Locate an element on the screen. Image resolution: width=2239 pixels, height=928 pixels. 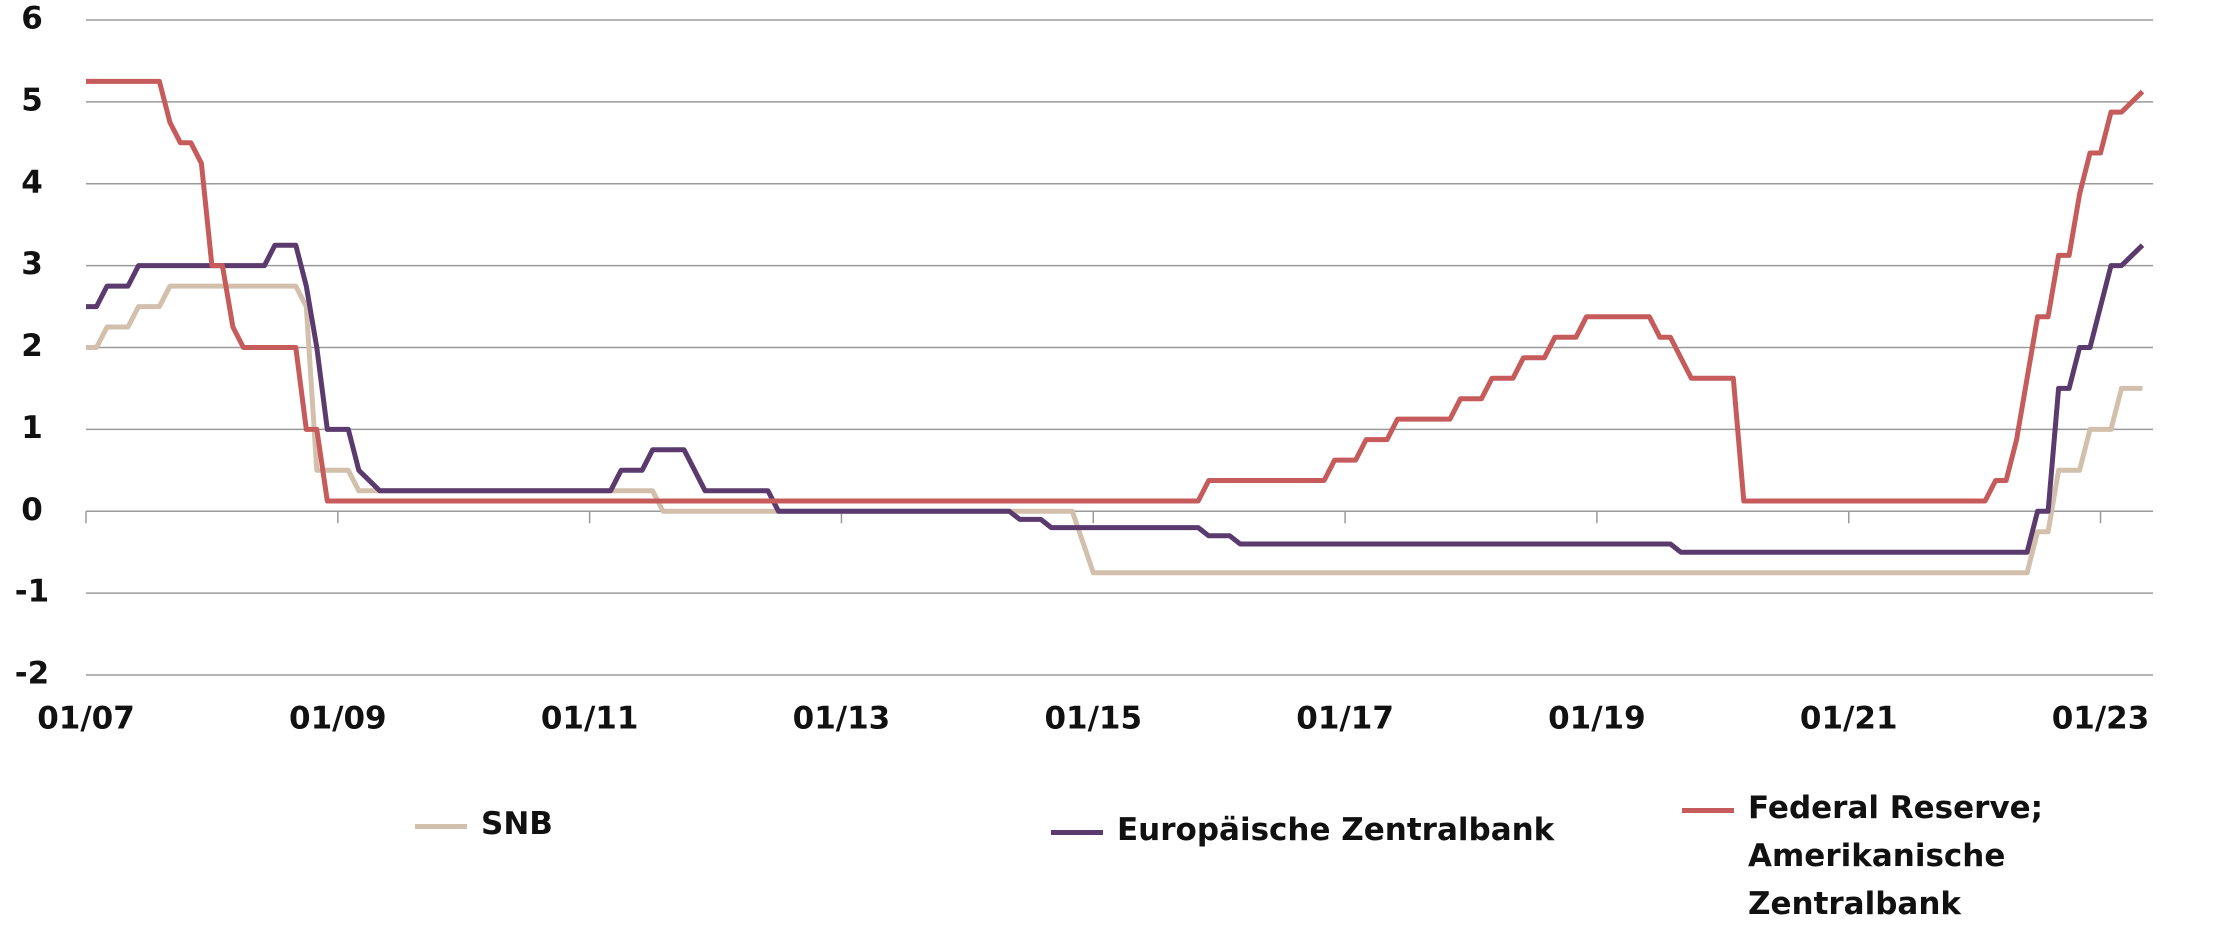
y-tick-label: 1 is located at coordinates (32, 428).